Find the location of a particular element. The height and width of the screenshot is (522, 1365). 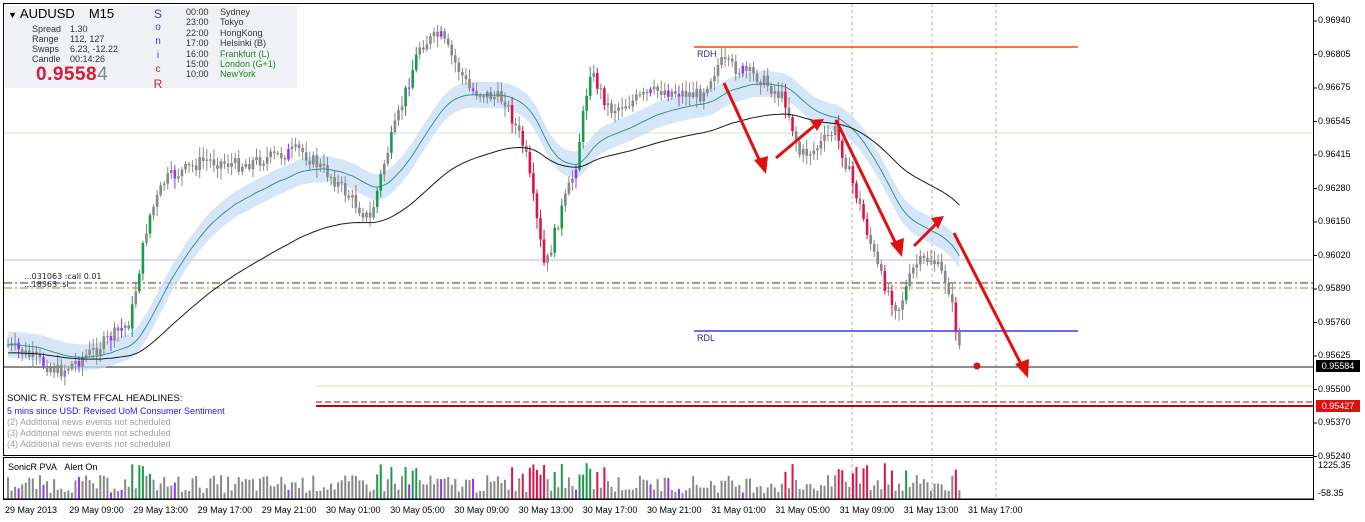

time-axis-label: 29 May 21:00 is located at coordinates (289, 510).